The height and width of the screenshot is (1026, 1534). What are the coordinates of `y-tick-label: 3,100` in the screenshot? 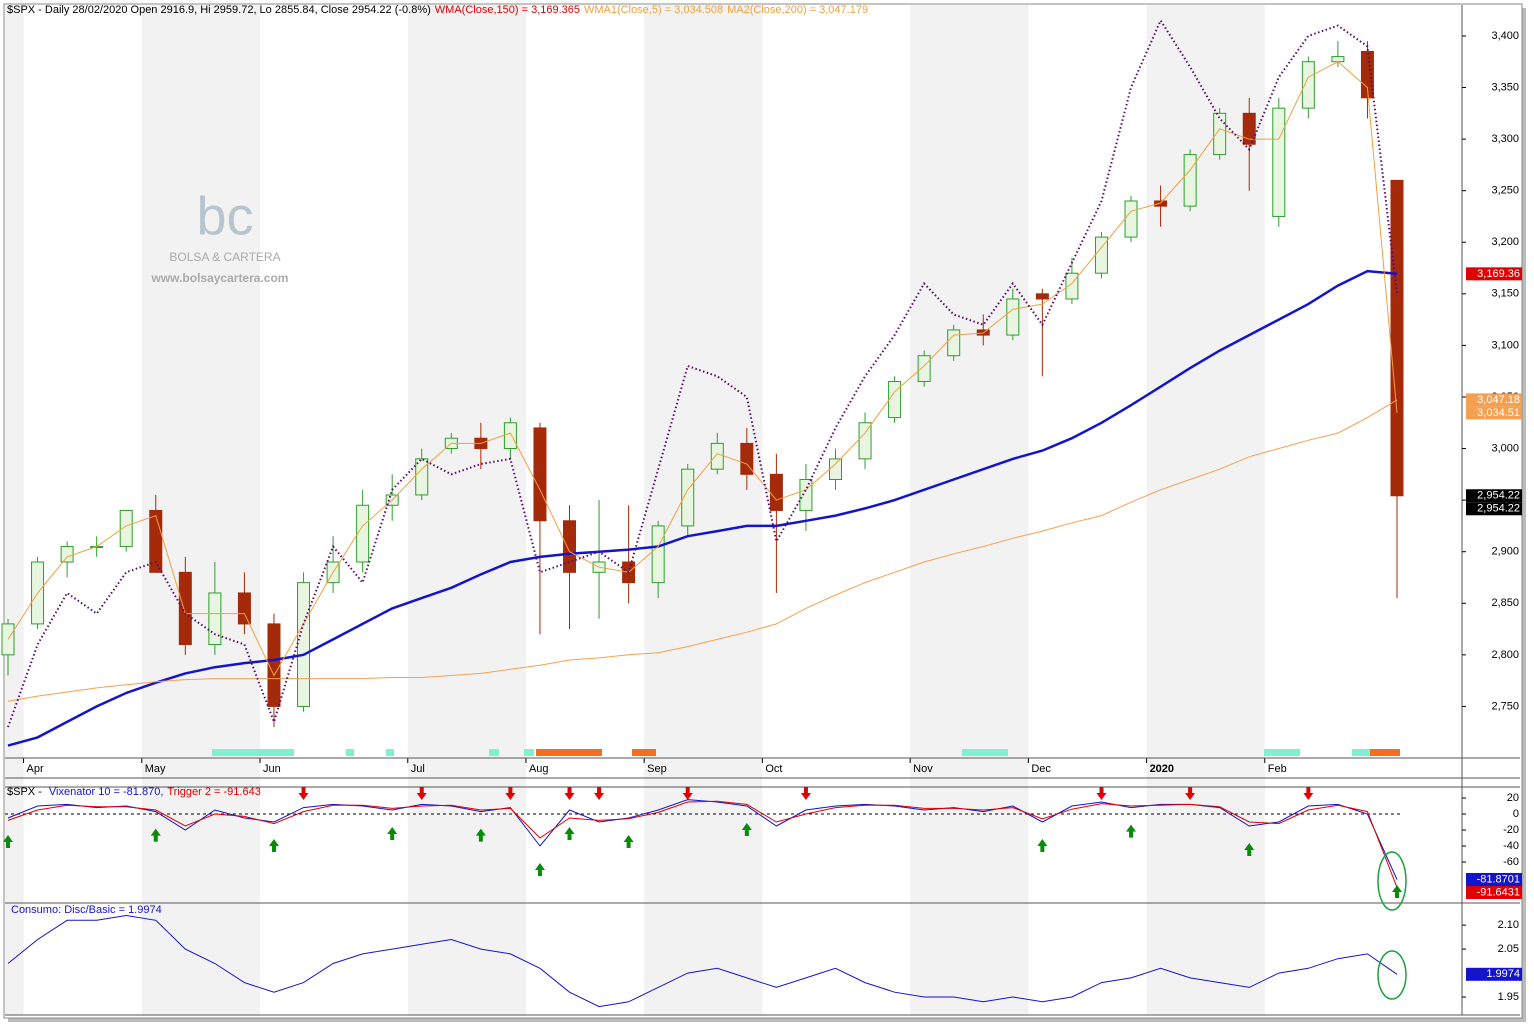 It's located at (1505, 345).